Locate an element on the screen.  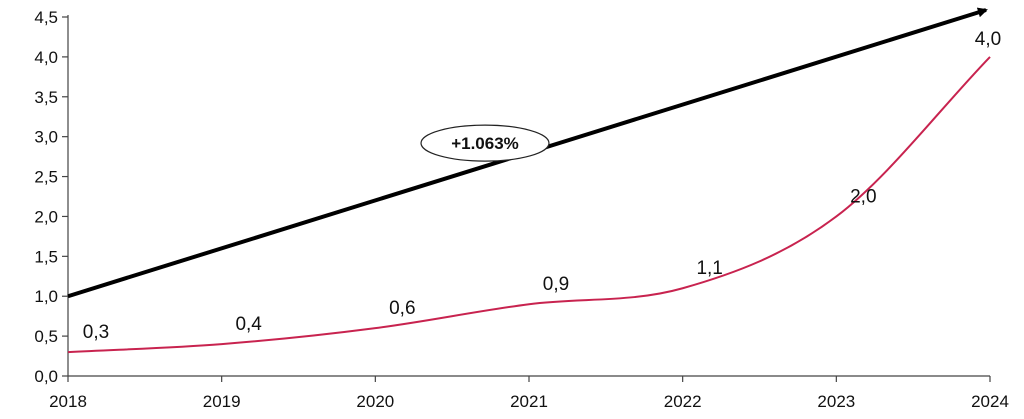
data-label: 0,9 is located at coordinates (556, 284).